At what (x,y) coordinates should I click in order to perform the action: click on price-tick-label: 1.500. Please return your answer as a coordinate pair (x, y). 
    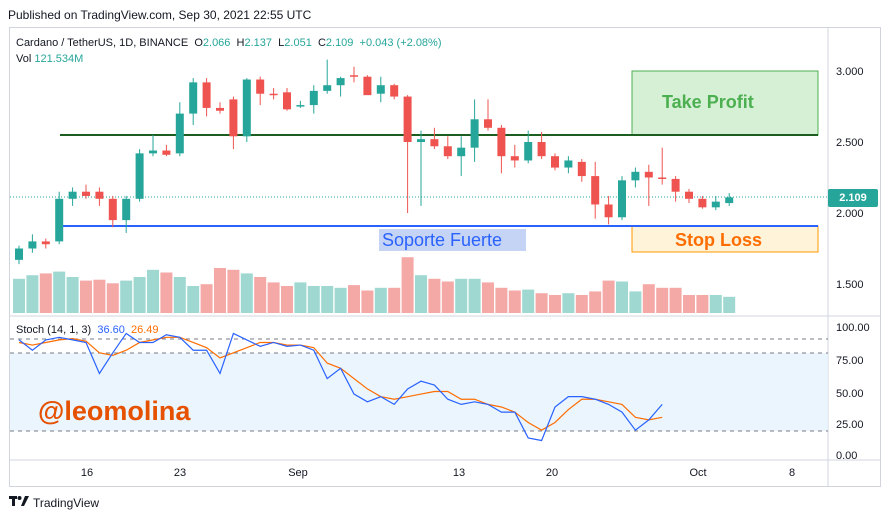
    Looking at the image, I should click on (850, 285).